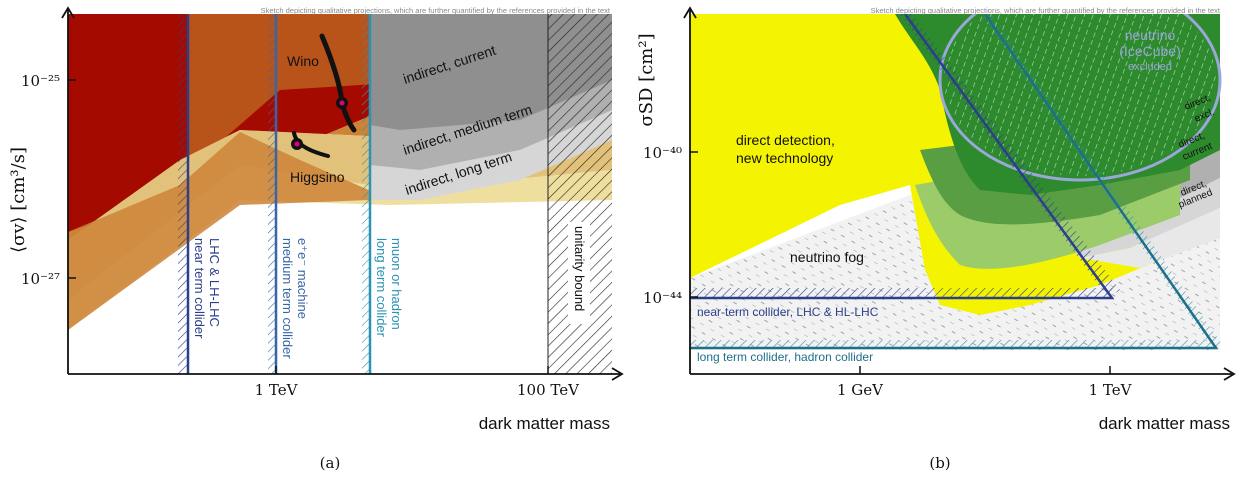 The height and width of the screenshot is (478, 1248). What do you see at coordinates (646, 79) in the screenshot?
I see `b-ylabel: σSD [cm²]` at bounding box center [646, 79].